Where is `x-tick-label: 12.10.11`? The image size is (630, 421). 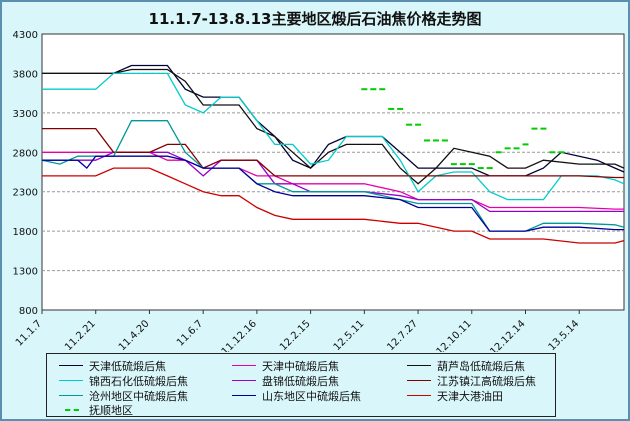
x-tick-label: 12.10.11 is located at coordinates (454, 335).